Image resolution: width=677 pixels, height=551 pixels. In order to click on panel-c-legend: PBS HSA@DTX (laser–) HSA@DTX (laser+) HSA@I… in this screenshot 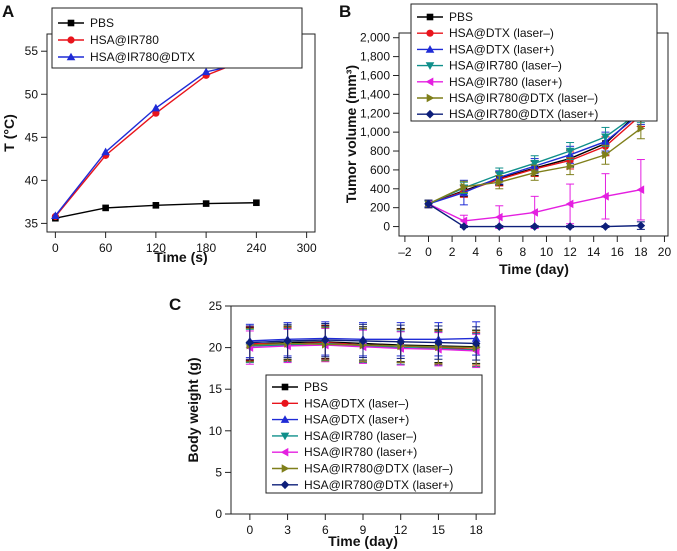, I will do `click(374, 434)`.